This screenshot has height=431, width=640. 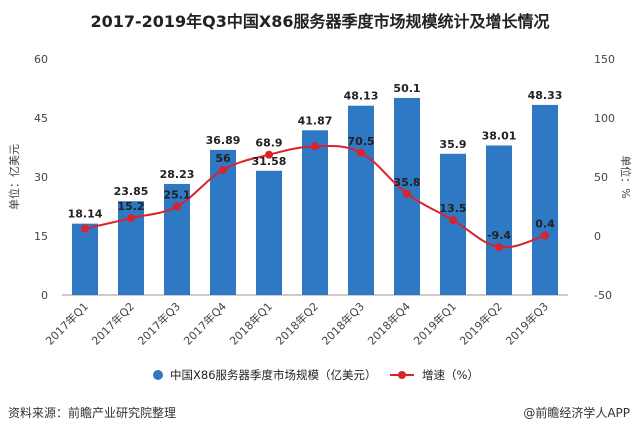 I want to click on bar-value-label: 48.13, so click(x=361, y=96).